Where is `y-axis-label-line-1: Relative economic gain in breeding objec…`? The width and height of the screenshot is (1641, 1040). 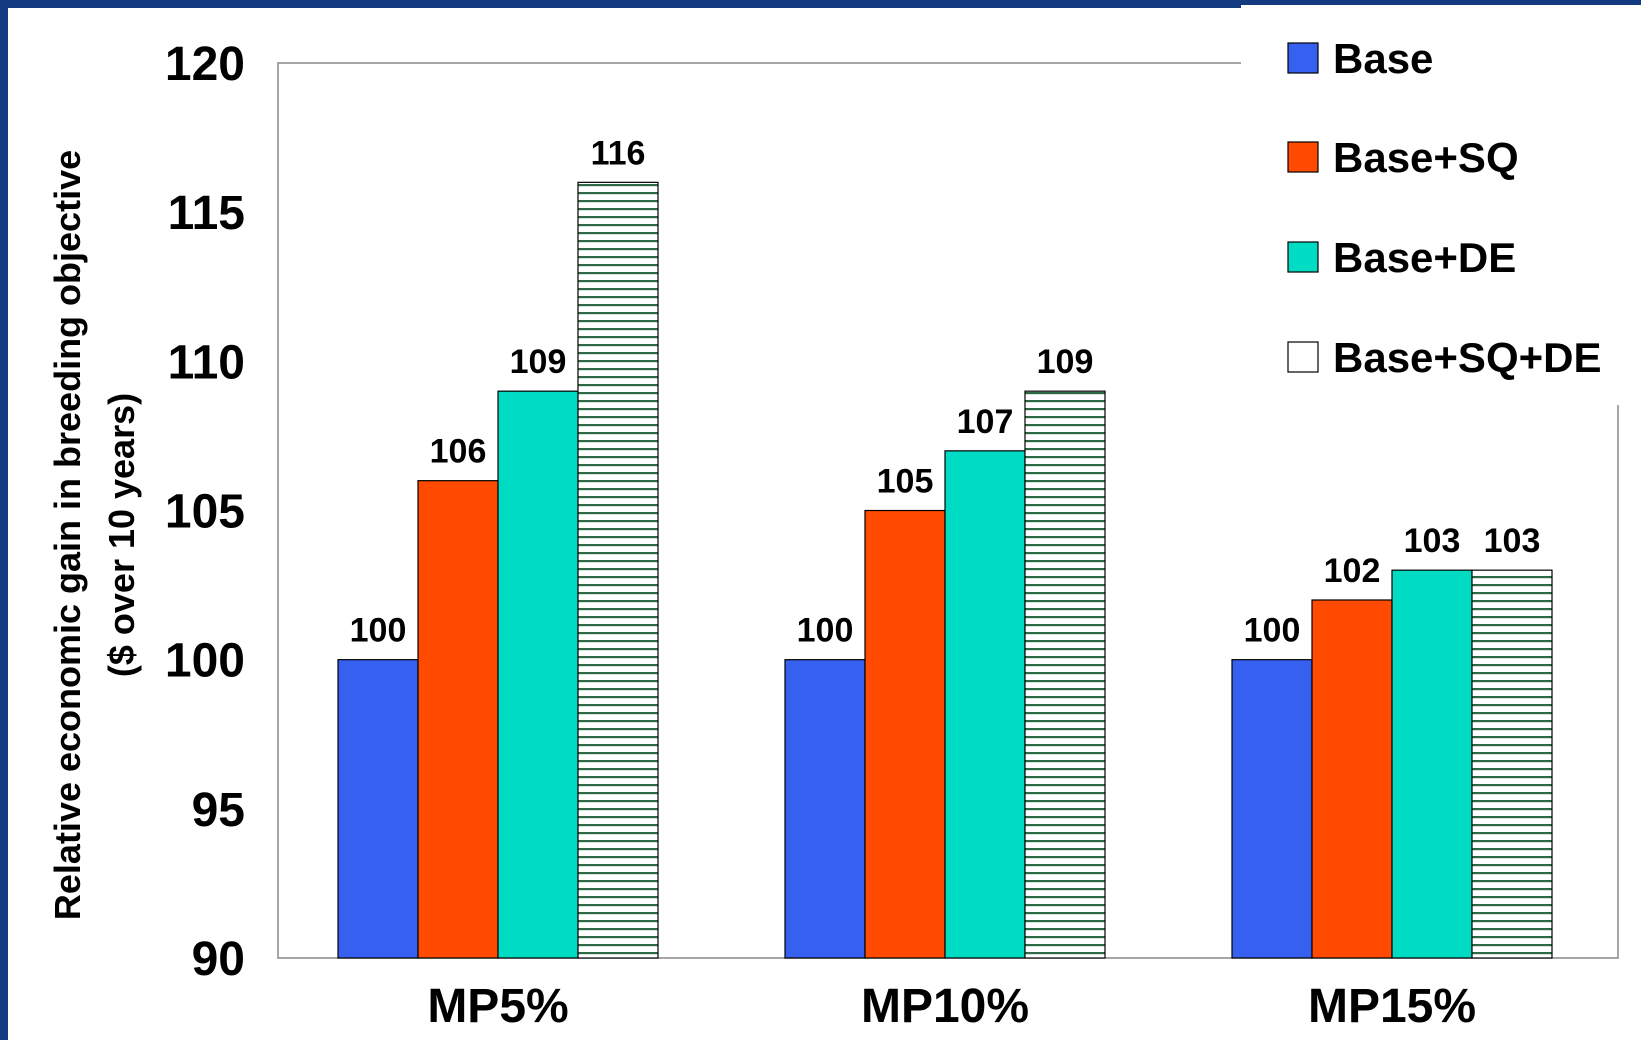 y-axis-label-line-1: Relative economic gain in breeding objec… is located at coordinates (67, 535).